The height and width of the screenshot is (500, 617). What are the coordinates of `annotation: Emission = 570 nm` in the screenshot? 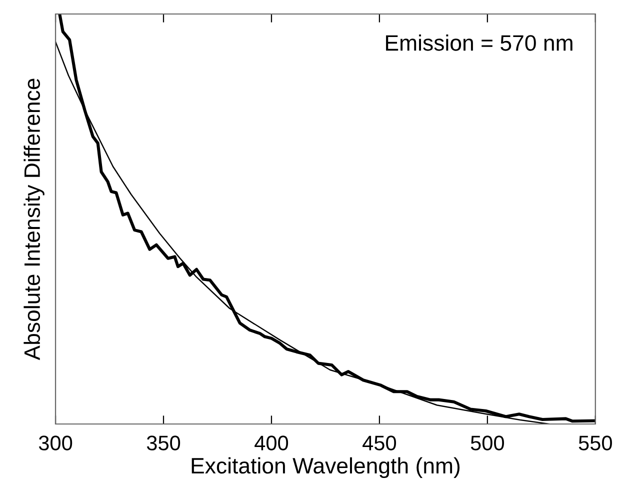 It's located at (479, 42).